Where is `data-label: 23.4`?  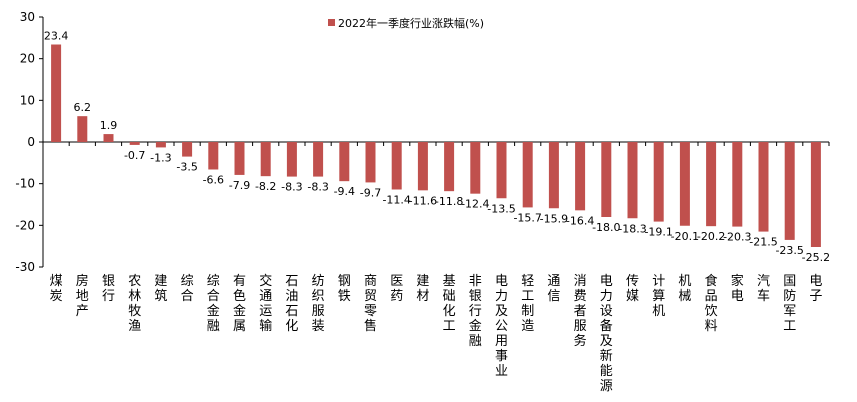 data-label: 23.4 is located at coordinates (56, 36).